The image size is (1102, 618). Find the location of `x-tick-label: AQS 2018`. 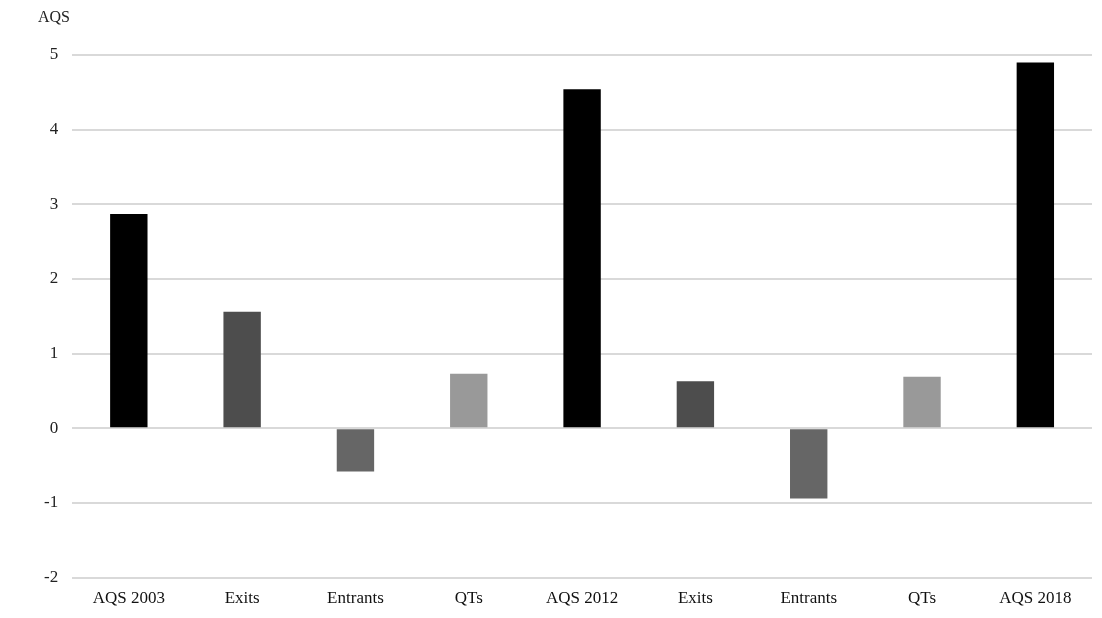

x-tick-label: AQS 2018 is located at coordinates (1035, 598).